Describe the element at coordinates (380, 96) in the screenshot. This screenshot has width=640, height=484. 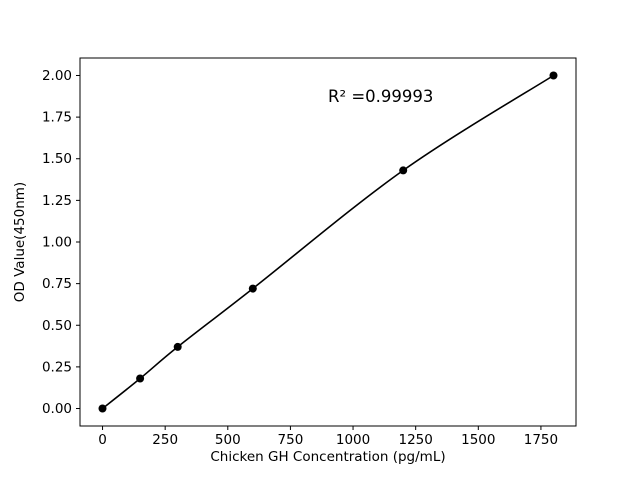
I see `r-squared-annotation: R² =0.99993` at that location.